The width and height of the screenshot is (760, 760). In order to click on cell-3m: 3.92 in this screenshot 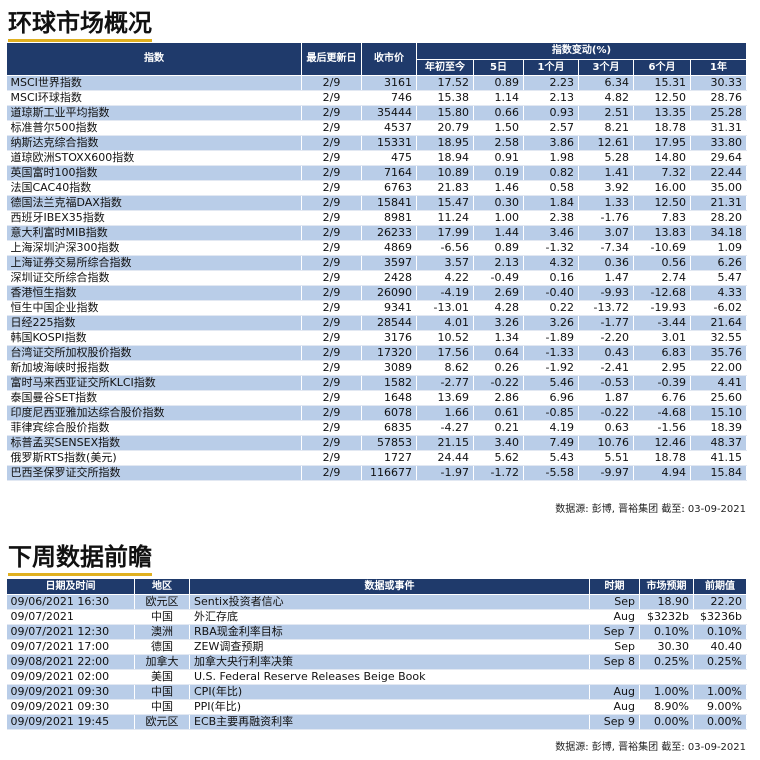, I will do `click(606, 188)`.